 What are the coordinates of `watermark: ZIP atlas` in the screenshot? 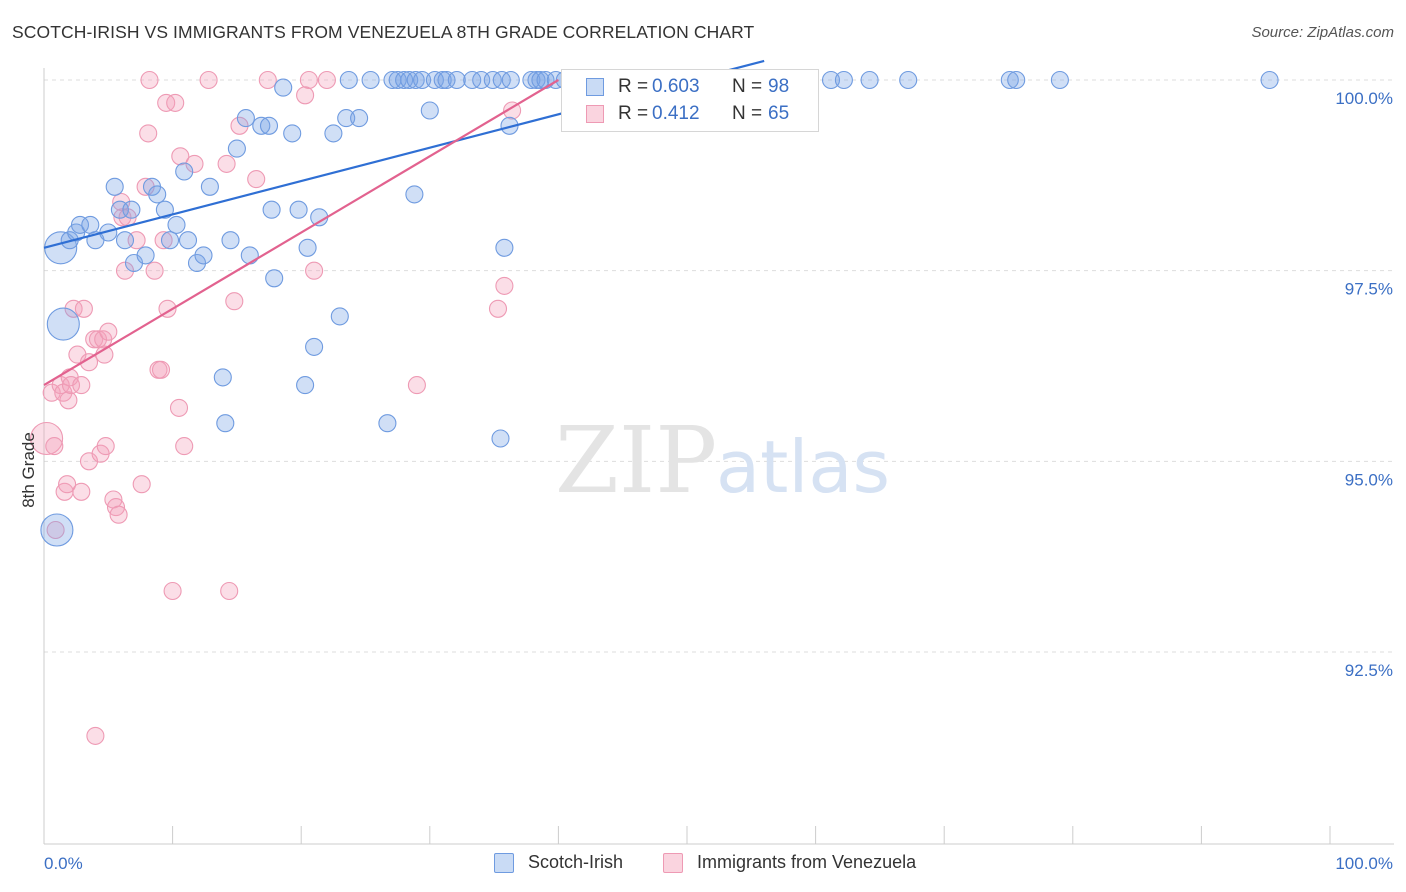 It's located at (722, 460).